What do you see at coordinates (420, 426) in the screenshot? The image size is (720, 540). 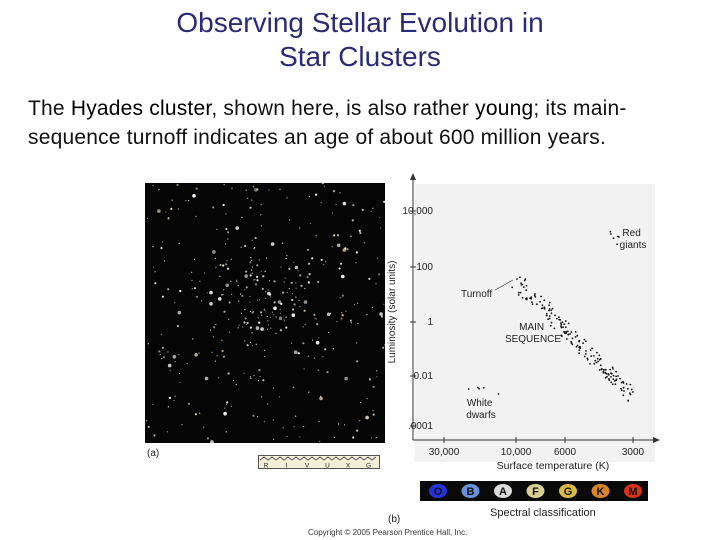 I see `y-tick-label: .0001` at bounding box center [420, 426].